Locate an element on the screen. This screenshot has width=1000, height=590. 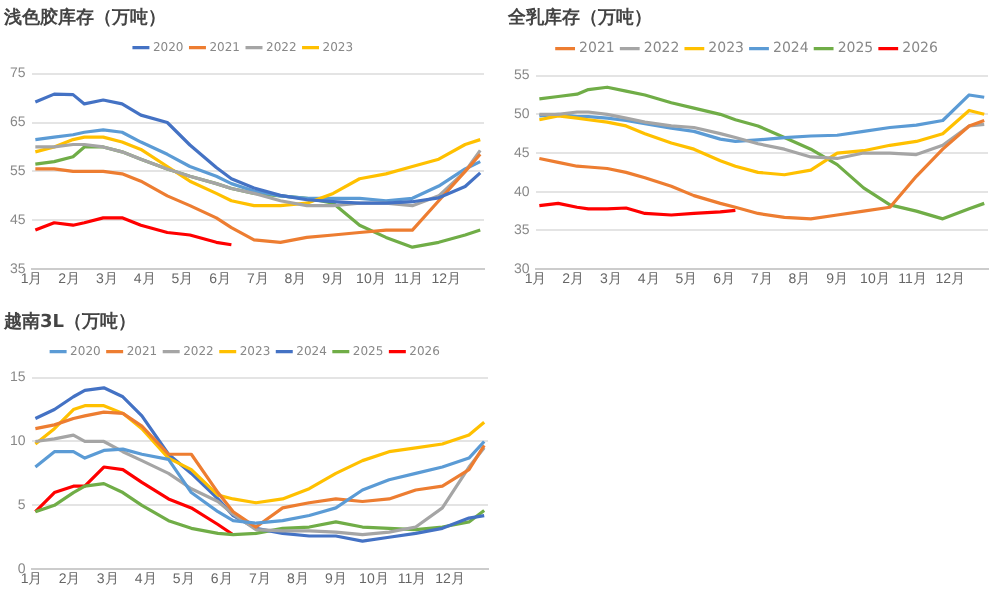
chart-title: 全乳库存（万吨） is located at coordinates (579, 18).